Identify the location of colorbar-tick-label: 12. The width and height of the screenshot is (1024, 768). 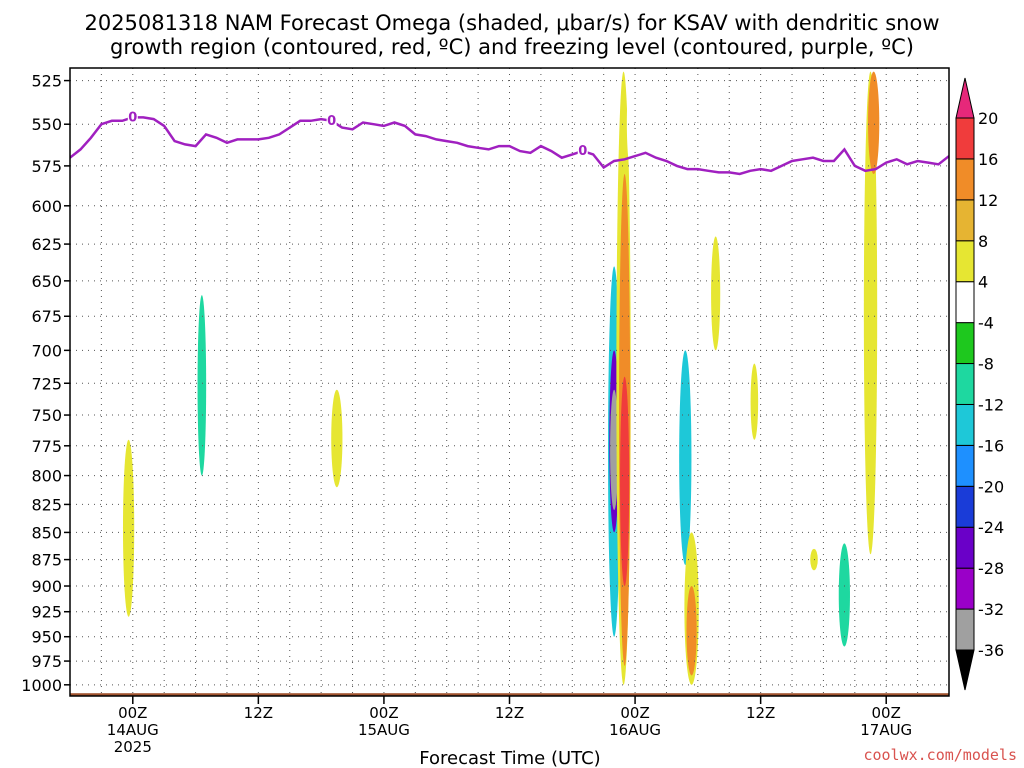
(988, 200).